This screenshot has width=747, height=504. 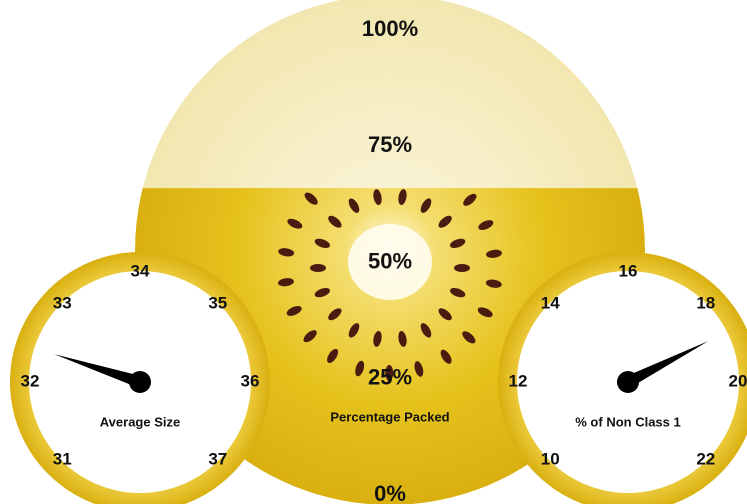 What do you see at coordinates (738, 380) in the screenshot?
I see `gauge-tick-label: 20` at bounding box center [738, 380].